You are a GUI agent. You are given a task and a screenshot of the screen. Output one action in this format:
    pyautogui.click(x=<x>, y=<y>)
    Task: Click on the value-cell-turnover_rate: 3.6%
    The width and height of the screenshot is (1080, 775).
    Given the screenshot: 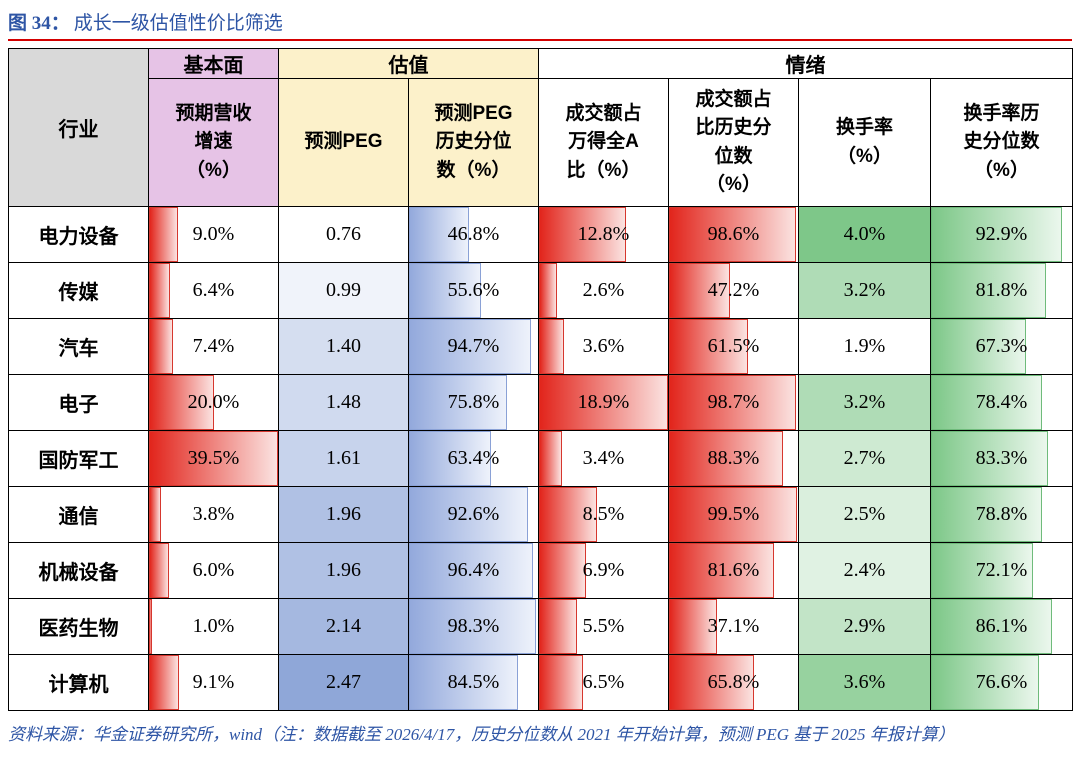 What is the action you would take?
    pyautogui.click(x=864, y=682)
    